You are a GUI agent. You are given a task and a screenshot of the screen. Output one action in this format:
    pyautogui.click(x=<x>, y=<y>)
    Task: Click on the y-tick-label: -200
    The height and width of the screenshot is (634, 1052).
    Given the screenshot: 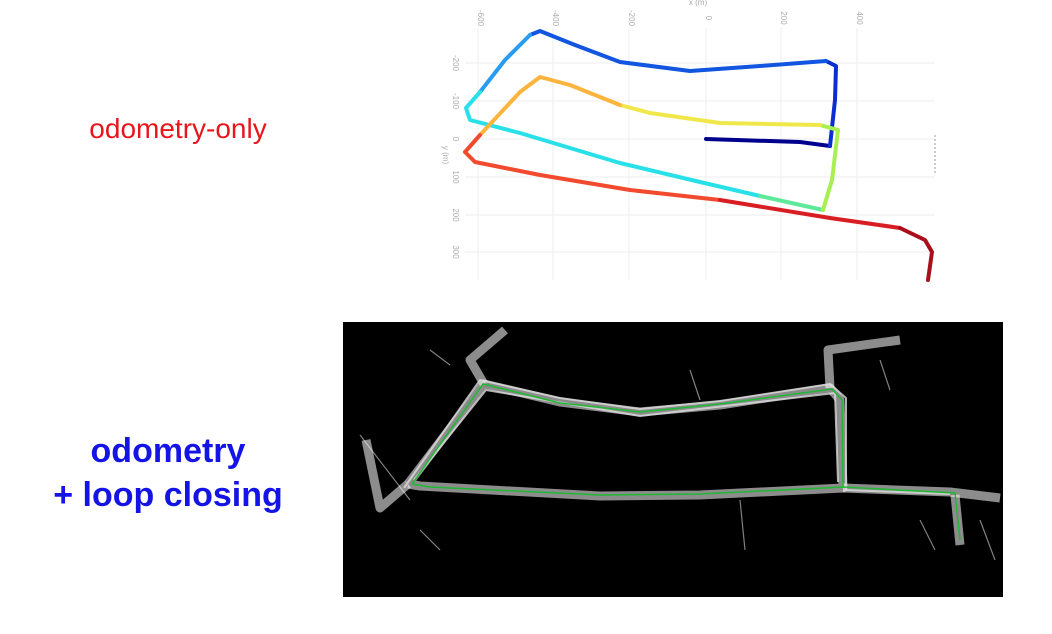 What is the action you would take?
    pyautogui.click(x=455, y=63)
    